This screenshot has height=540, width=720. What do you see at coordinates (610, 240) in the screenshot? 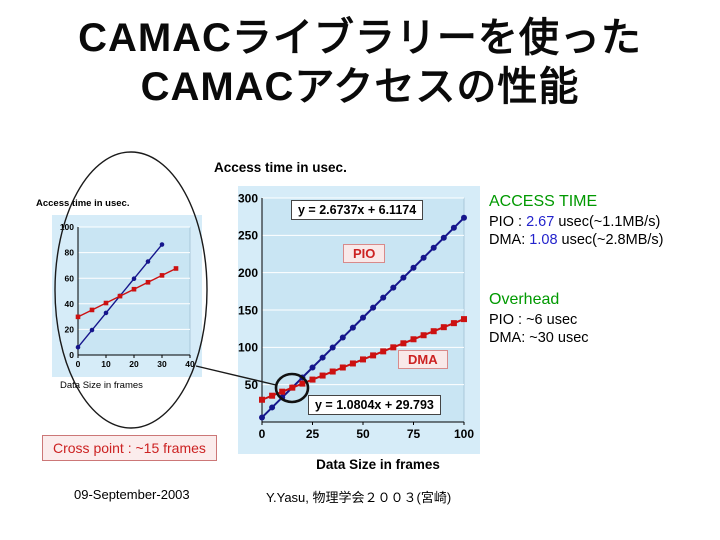
I see `dma-access-suffix: usec(~2.8MB/s)` at bounding box center [610, 240].